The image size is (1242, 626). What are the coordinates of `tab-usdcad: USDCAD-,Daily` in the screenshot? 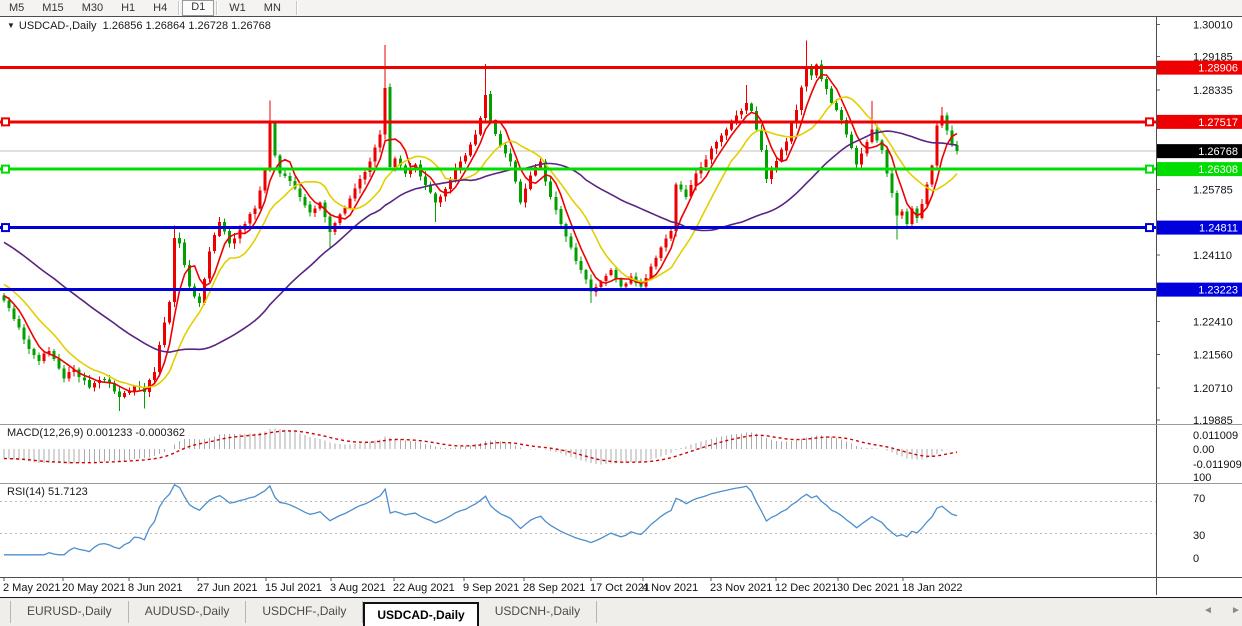 It's located at (421, 614).